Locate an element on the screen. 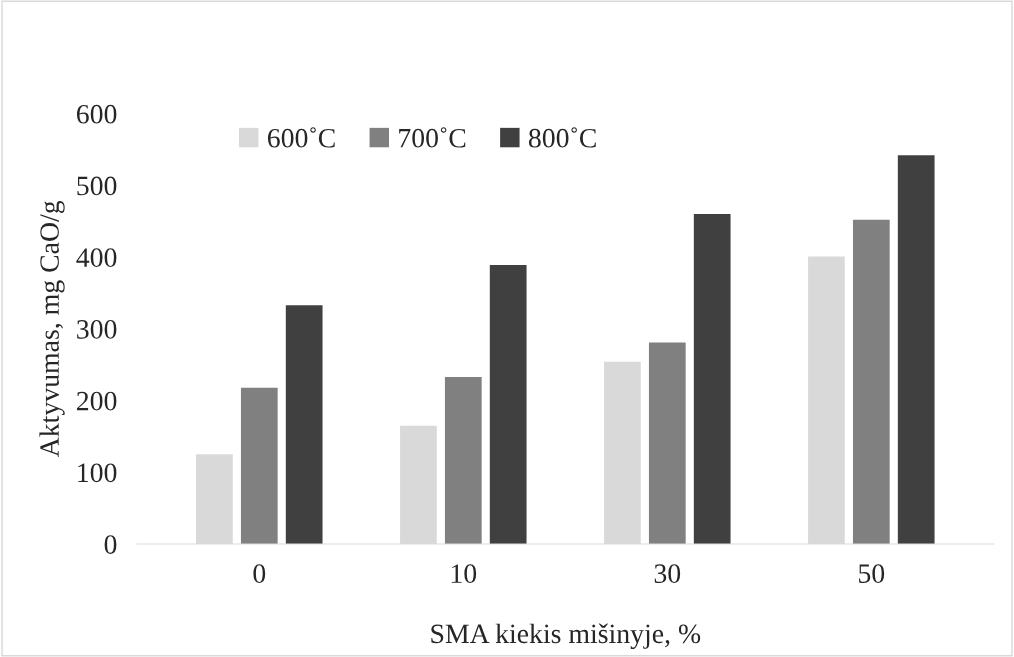 The height and width of the screenshot is (657, 1014). x-tick-label: 0 is located at coordinates (259, 573).